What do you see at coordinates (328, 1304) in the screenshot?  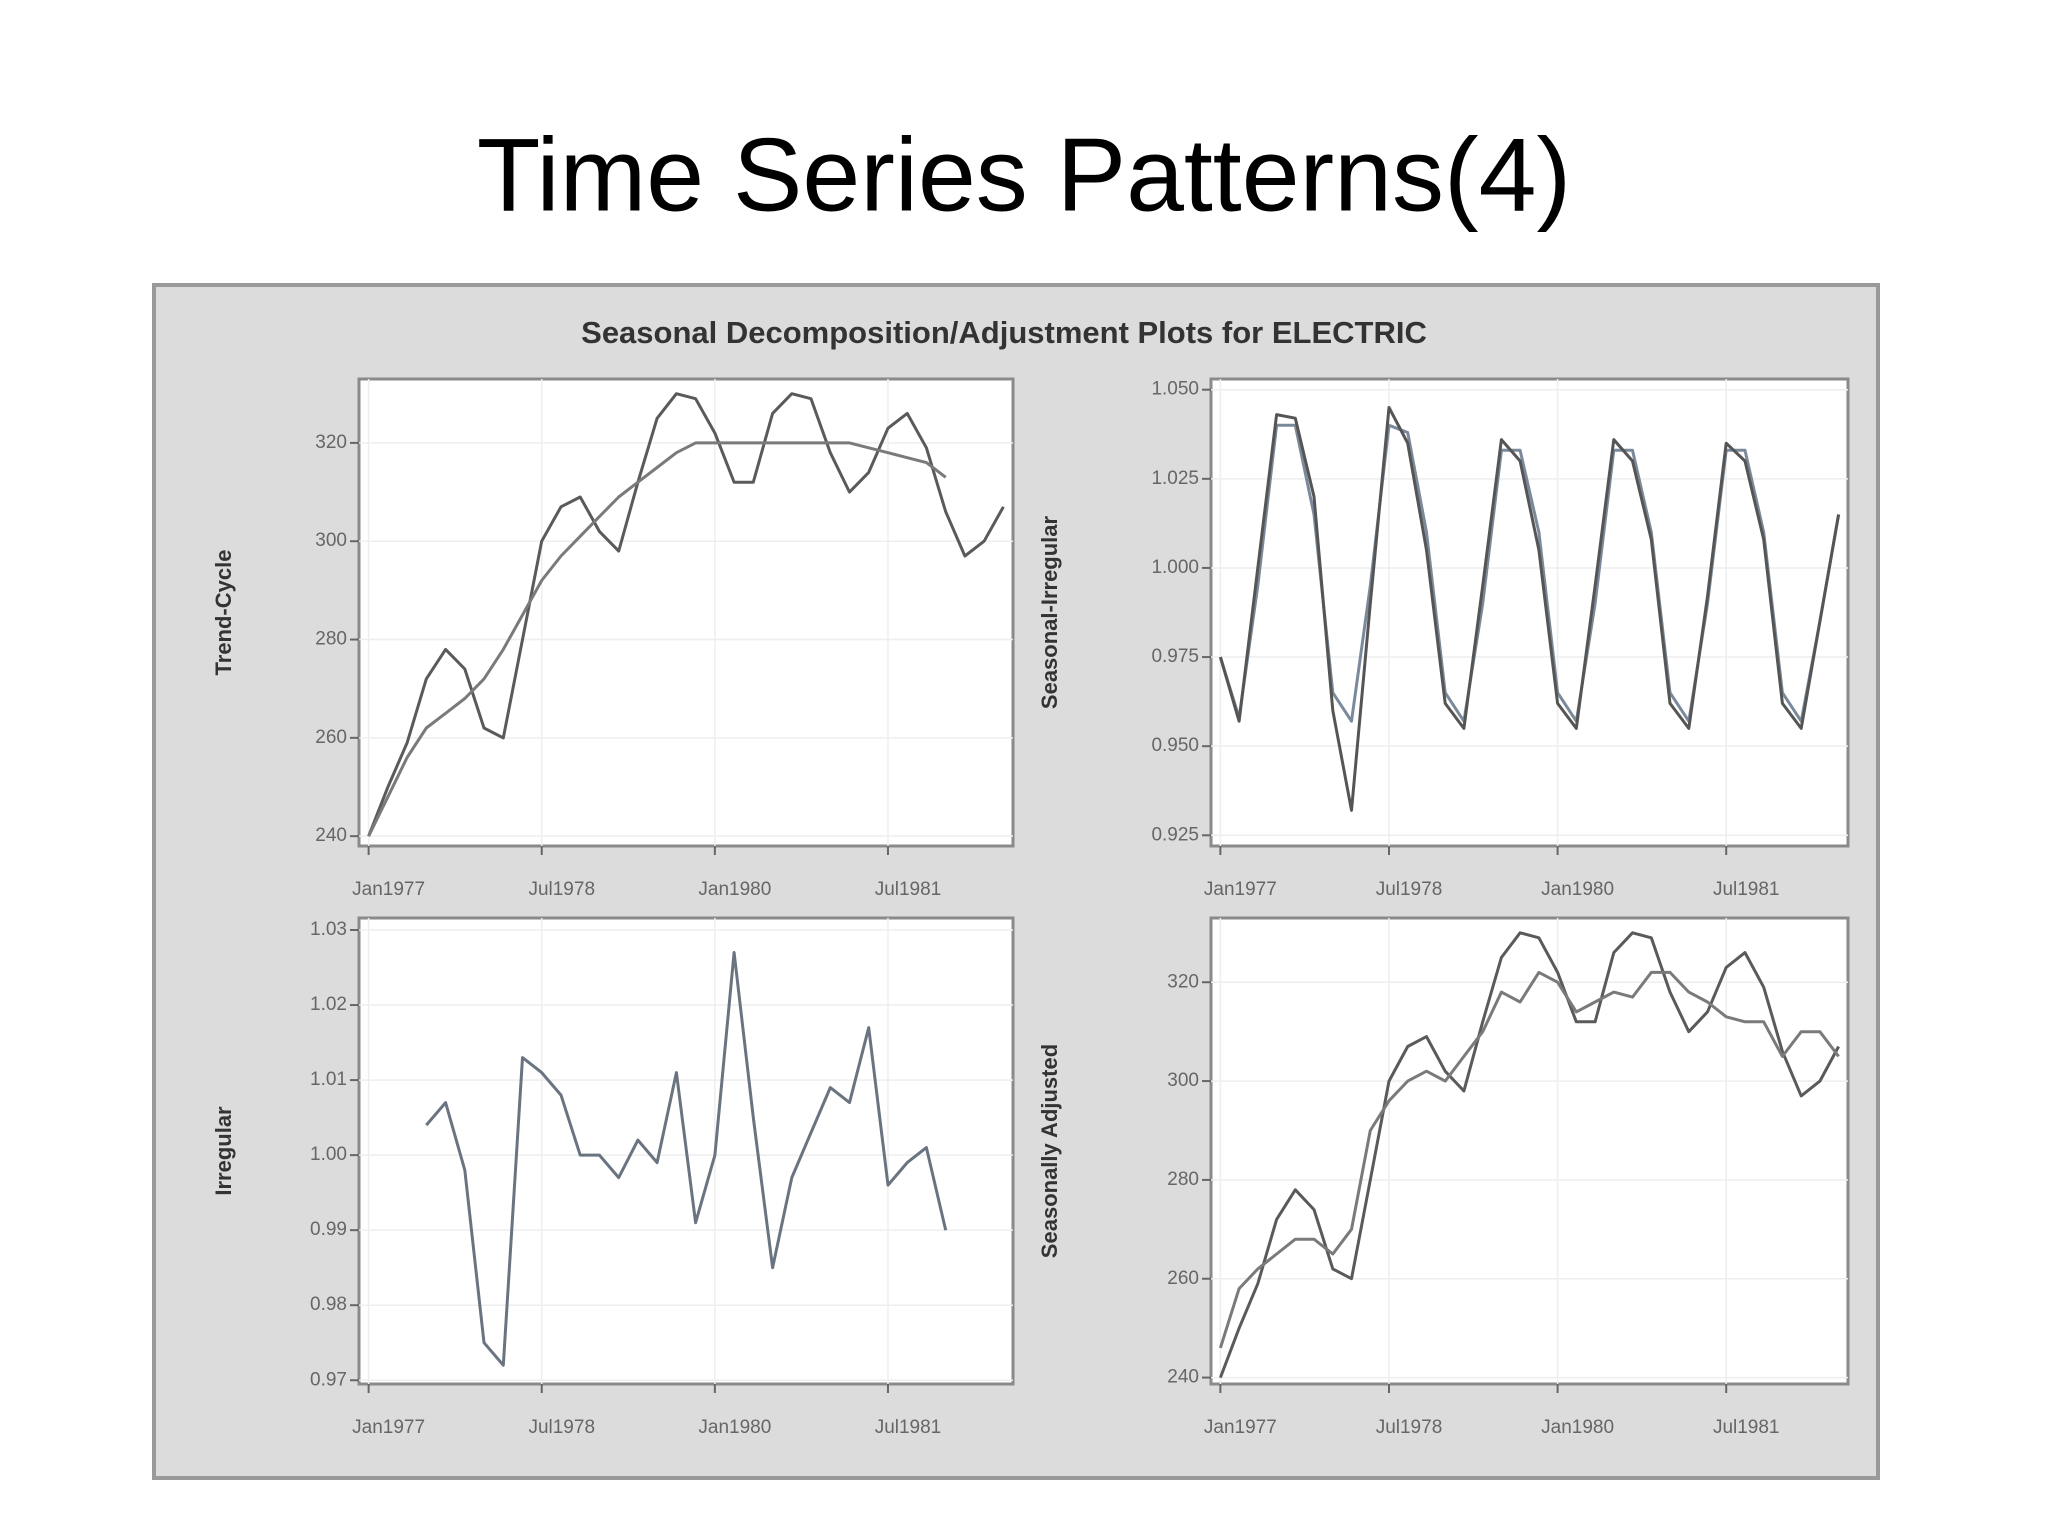 I see `y-tick-label: 0.98` at bounding box center [328, 1304].